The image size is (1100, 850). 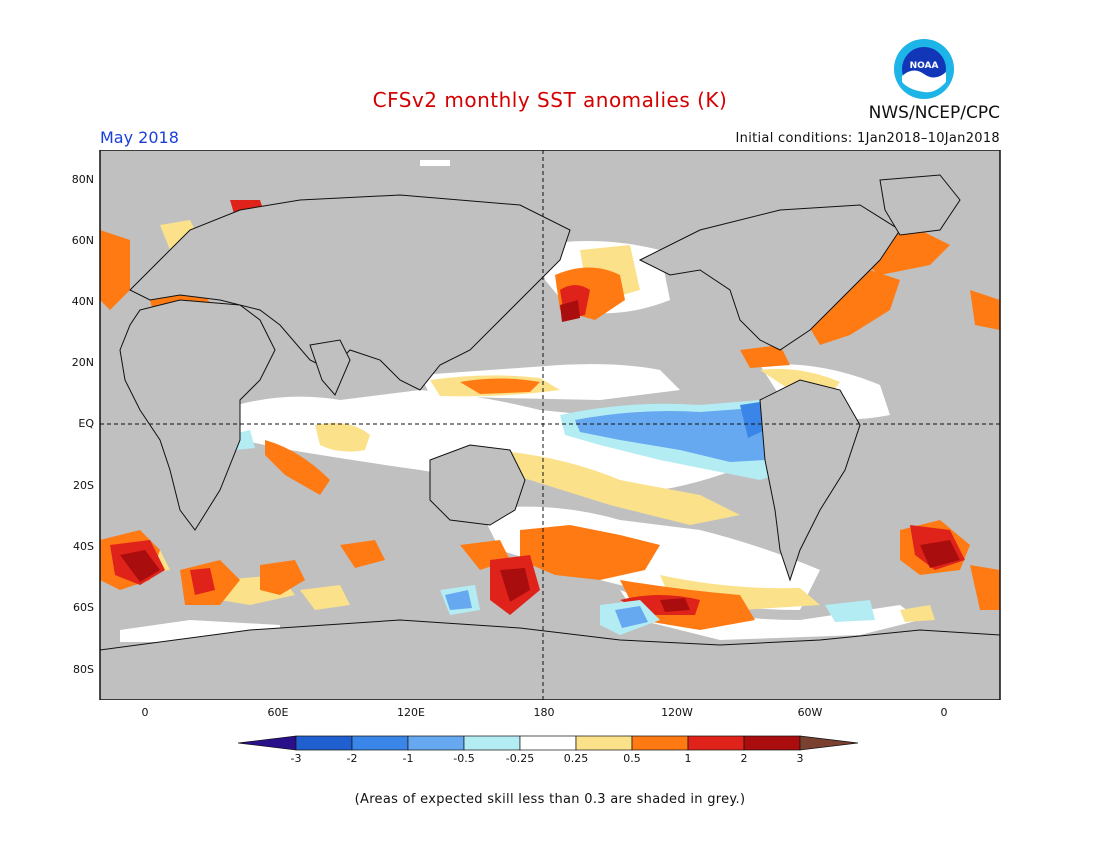 What do you see at coordinates (752, 420) in the screenshot?
I see `cool-anomaly-strong` at bounding box center [752, 420].